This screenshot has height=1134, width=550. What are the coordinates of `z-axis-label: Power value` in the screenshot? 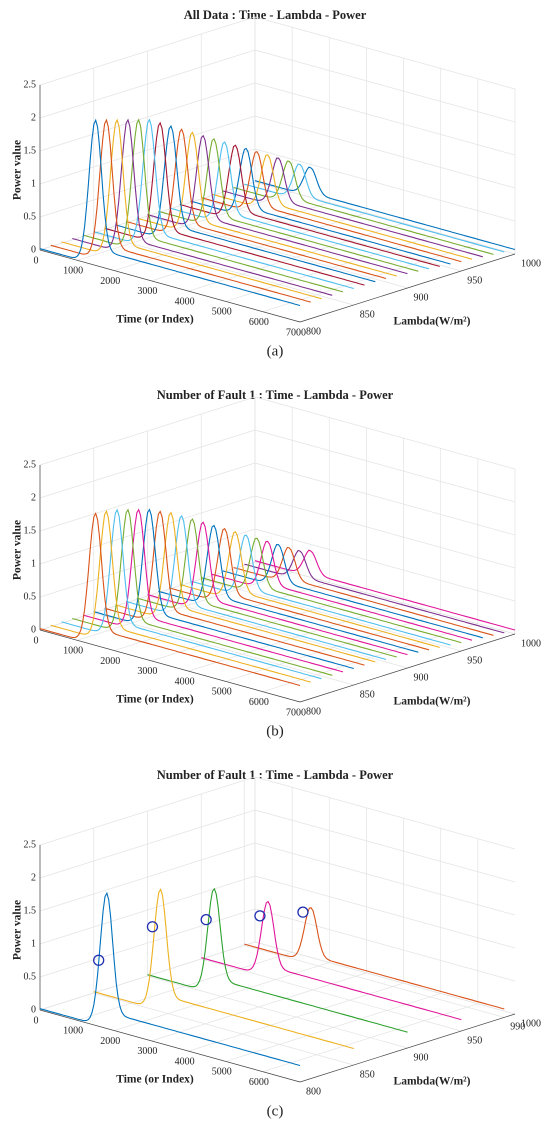 It's located at (18, 550).